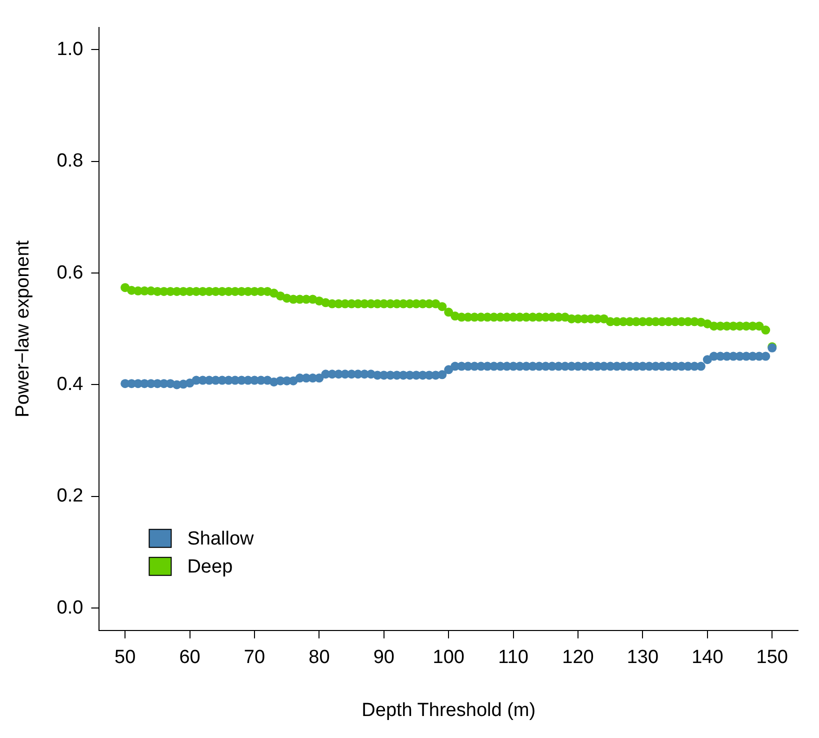  Describe the element at coordinates (449, 710) in the screenshot. I see `x-axis-title: Depth Threshold (m)` at that location.